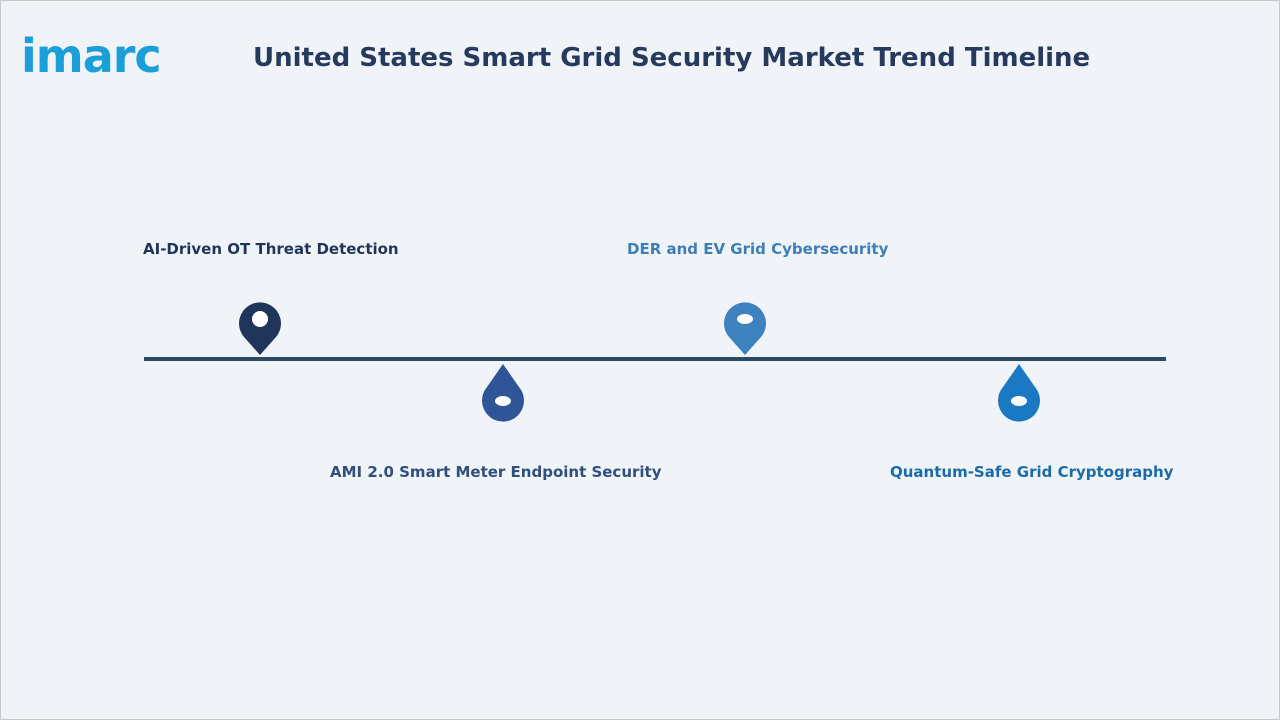 This screenshot has height=720, width=1280. What do you see at coordinates (91, 56) in the screenshot?
I see `logo: imarc` at bounding box center [91, 56].